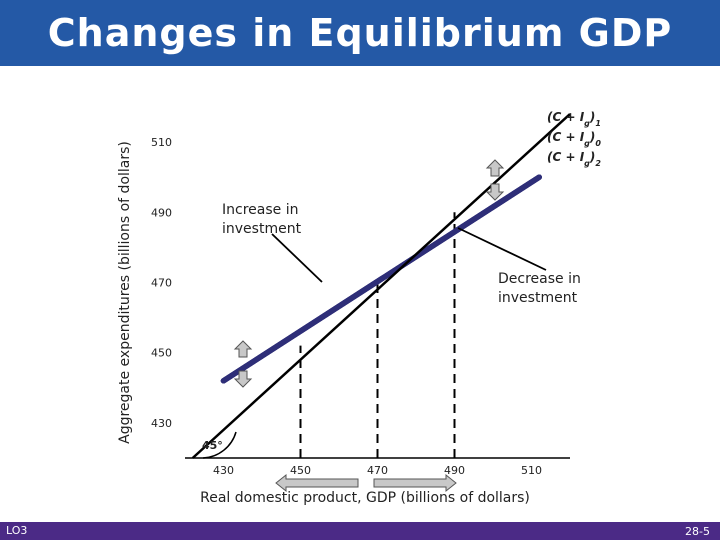 Image resolution: width=720 pixels, height=540 pixels. Describe the element at coordinates (574, 159) in the screenshot. I see `series-label-2: (C + Ig)2` at that location.